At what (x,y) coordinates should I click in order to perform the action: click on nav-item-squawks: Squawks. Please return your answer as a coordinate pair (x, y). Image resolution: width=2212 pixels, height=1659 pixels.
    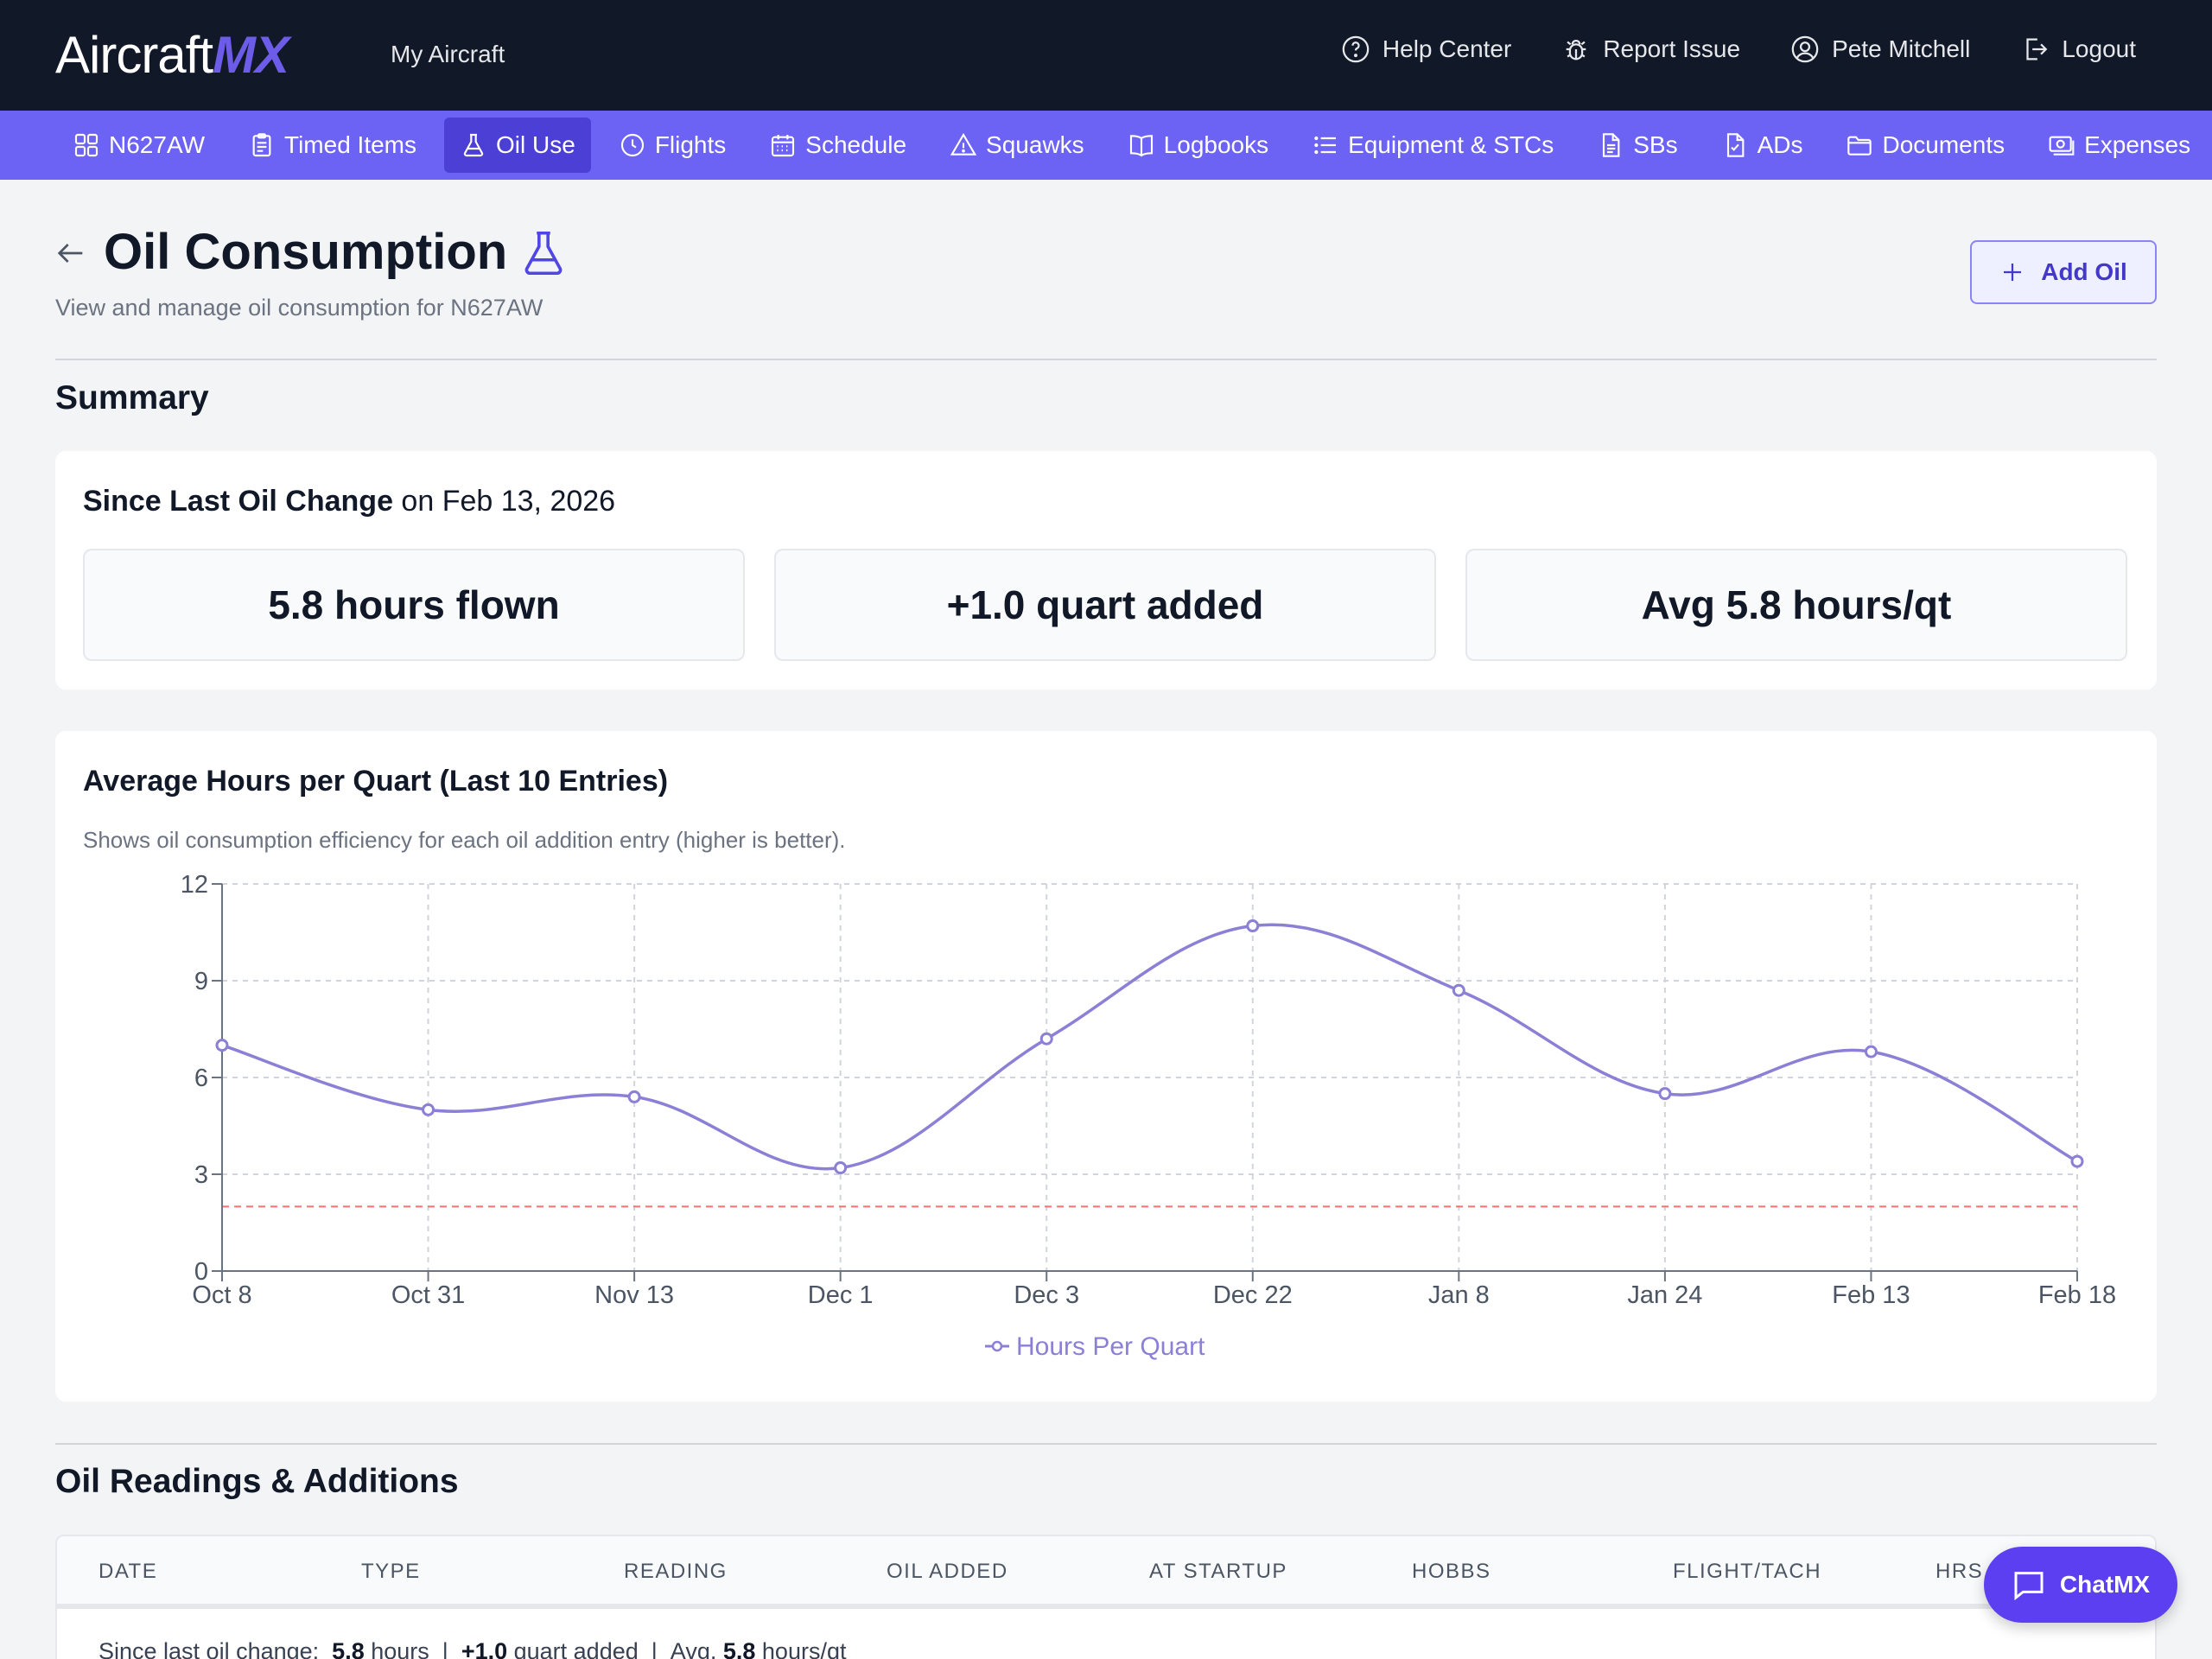
    Looking at the image, I should click on (1017, 145).